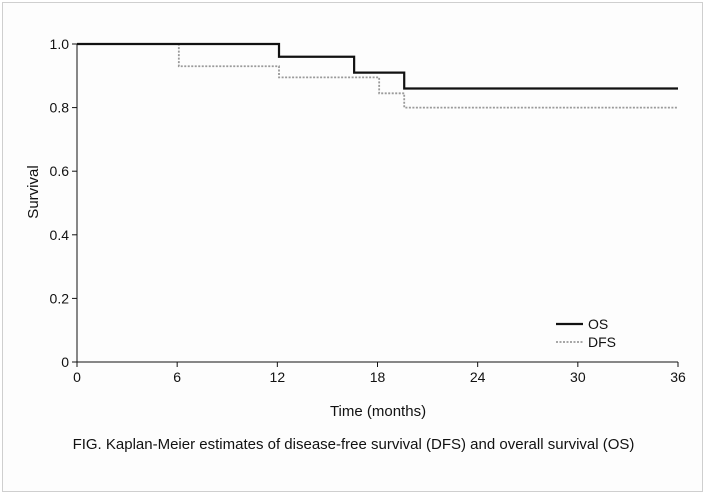 Image resolution: width=707 pixels, height=496 pixels. Describe the element at coordinates (33, 191) in the screenshot. I see `y-axis-label: Survival` at that location.